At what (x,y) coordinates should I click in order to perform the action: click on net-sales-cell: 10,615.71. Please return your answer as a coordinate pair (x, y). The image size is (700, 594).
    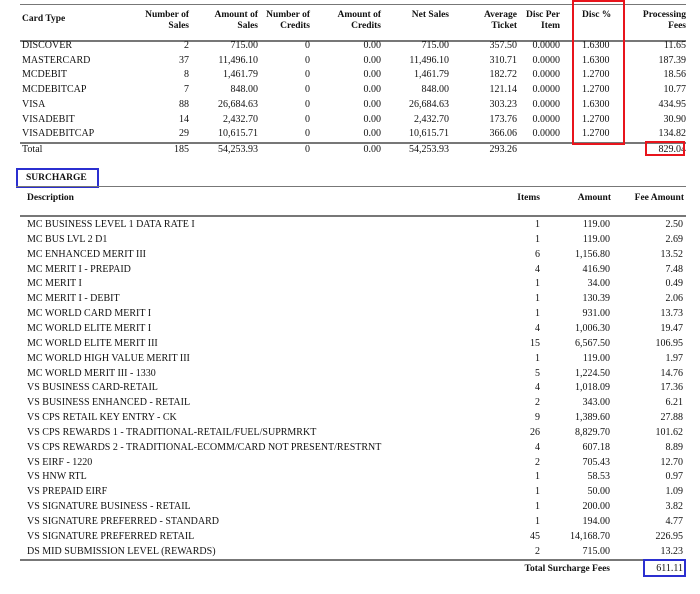
    Looking at the image, I should click on (429, 134).